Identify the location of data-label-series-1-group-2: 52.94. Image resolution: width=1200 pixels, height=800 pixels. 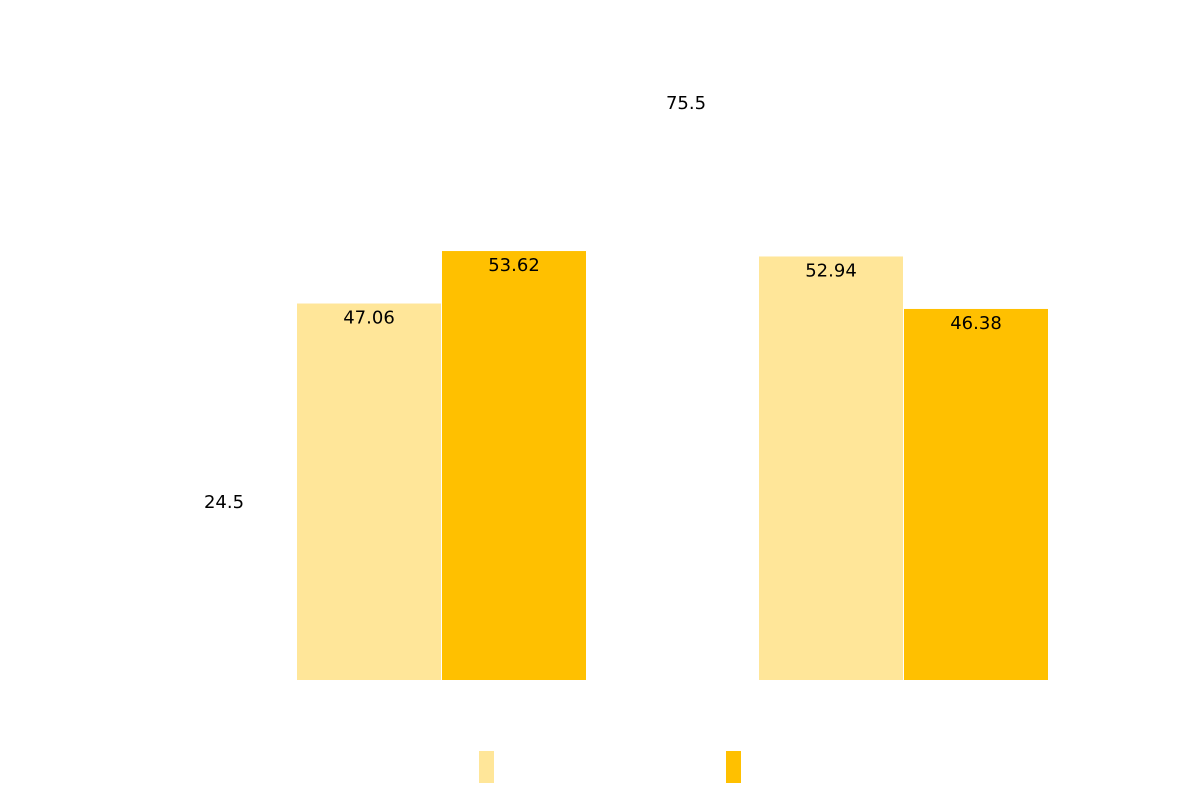
(831, 270).